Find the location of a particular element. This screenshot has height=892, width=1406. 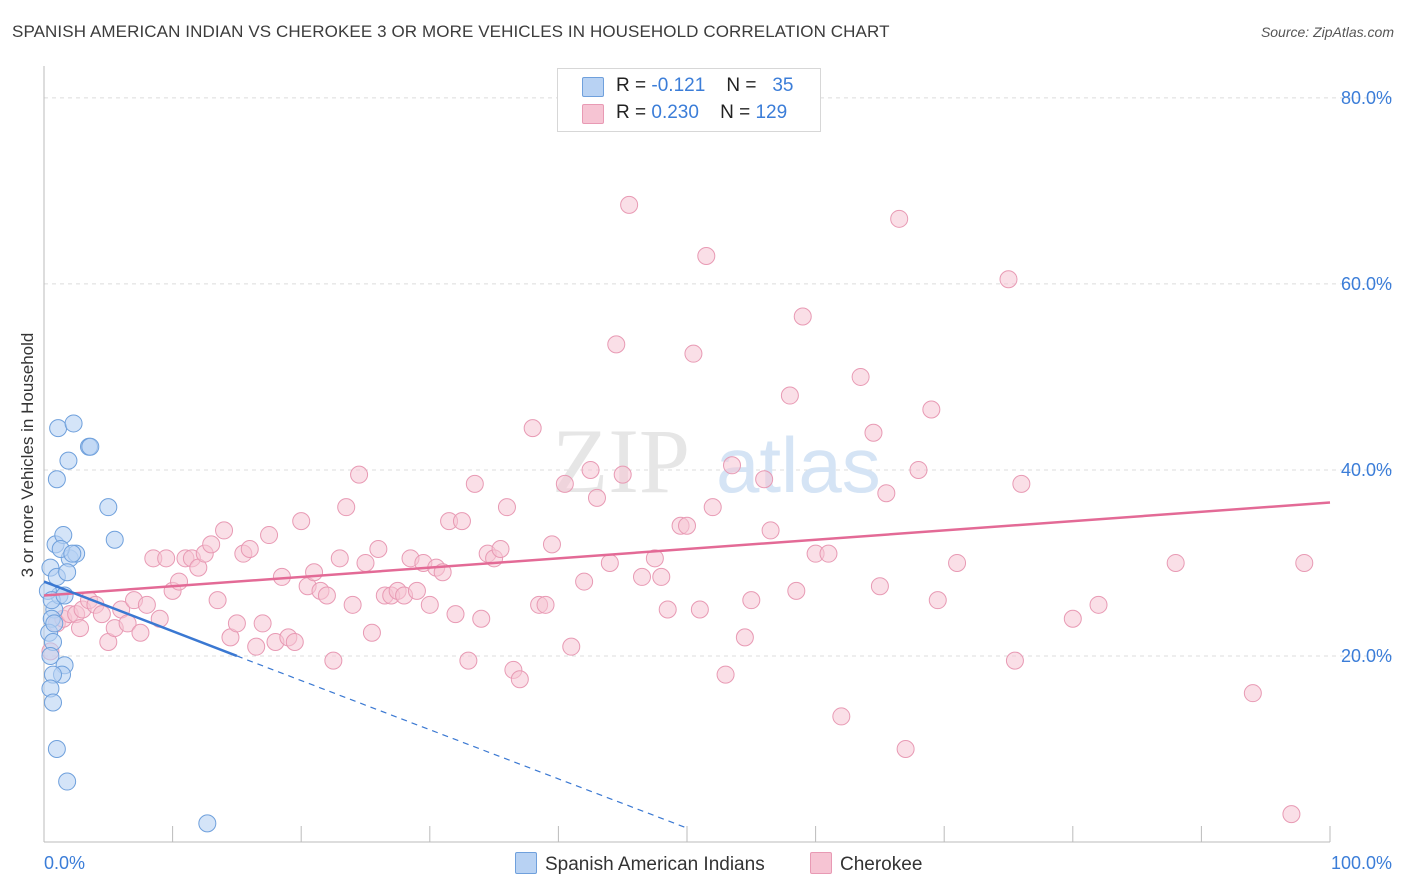

y-tick-label: 80.0% is located at coordinates (1366, 98).